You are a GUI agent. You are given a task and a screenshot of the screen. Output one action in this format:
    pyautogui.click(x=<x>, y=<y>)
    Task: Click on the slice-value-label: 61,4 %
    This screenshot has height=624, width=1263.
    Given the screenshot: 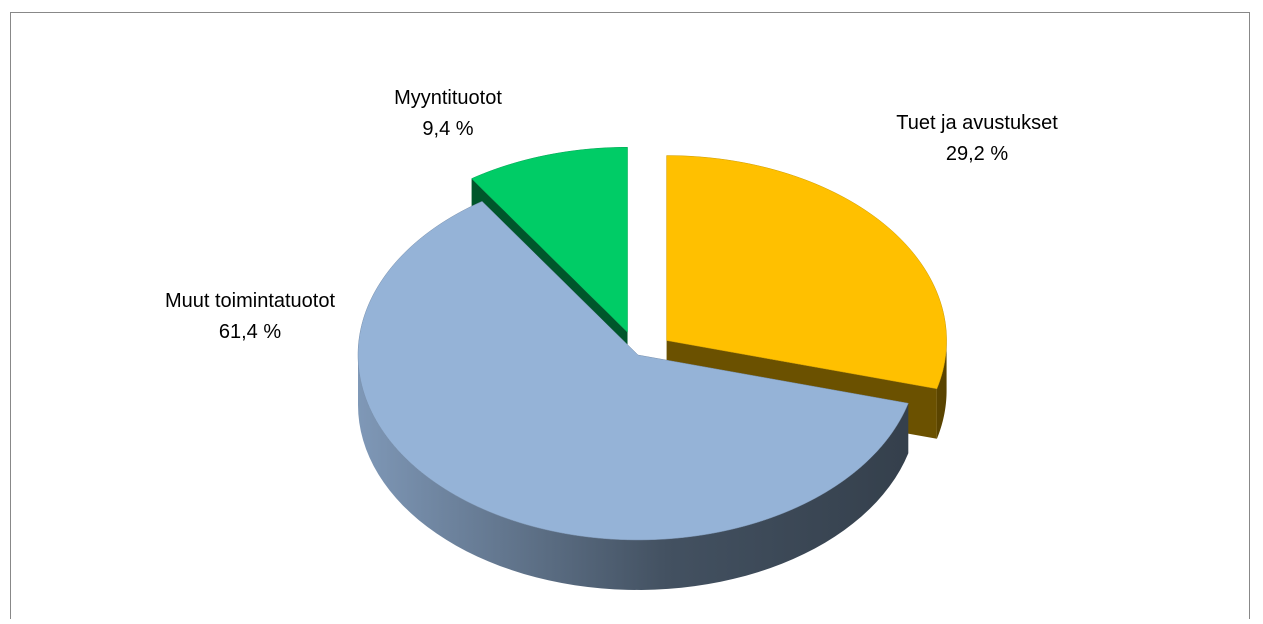 What is the action you would take?
    pyautogui.click(x=250, y=332)
    